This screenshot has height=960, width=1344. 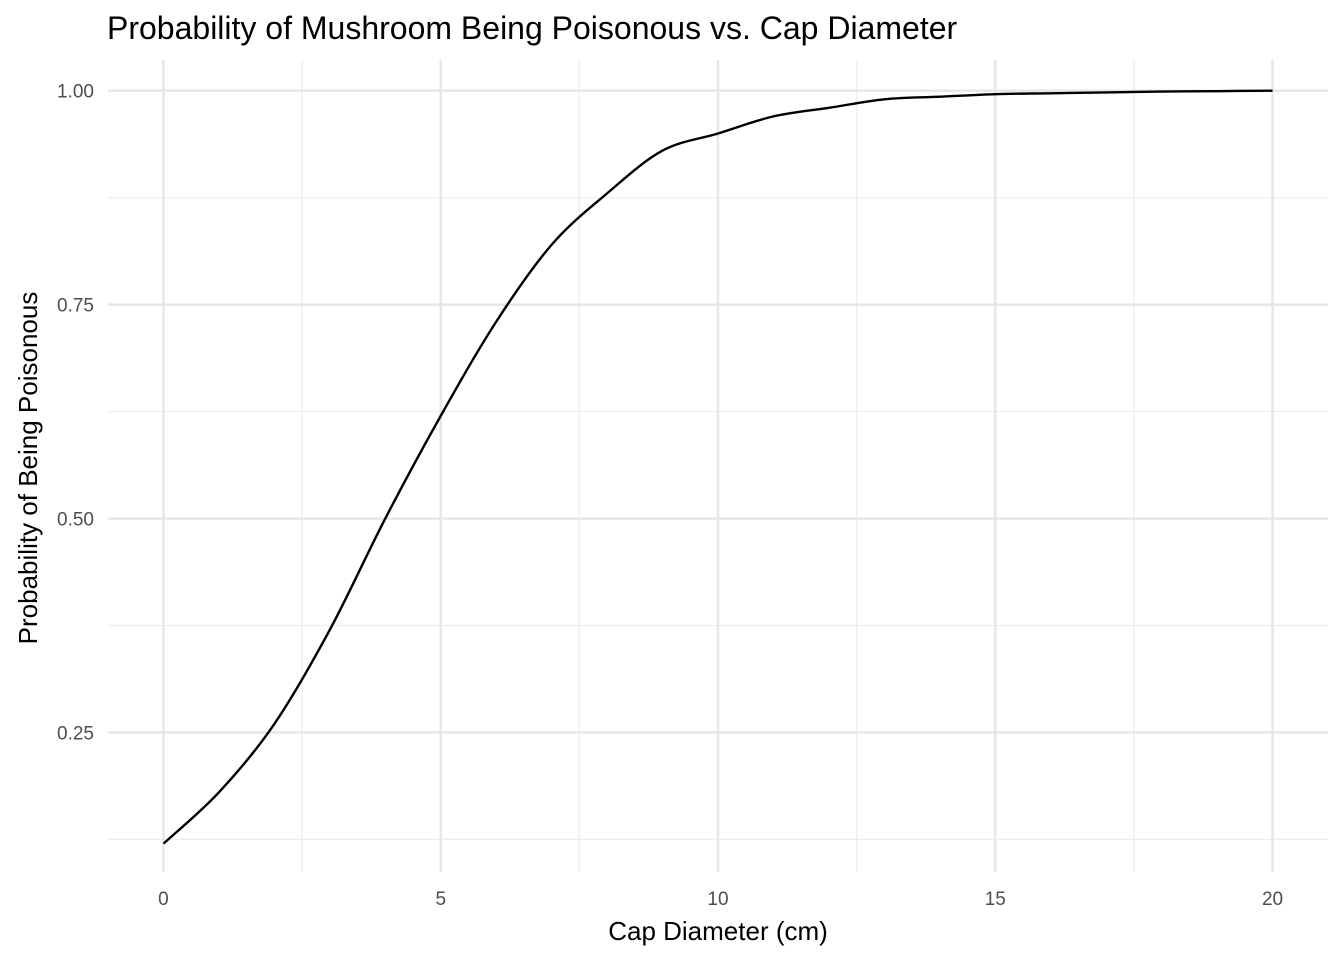 I want to click on x-tick-label: 15, so click(x=995, y=899).